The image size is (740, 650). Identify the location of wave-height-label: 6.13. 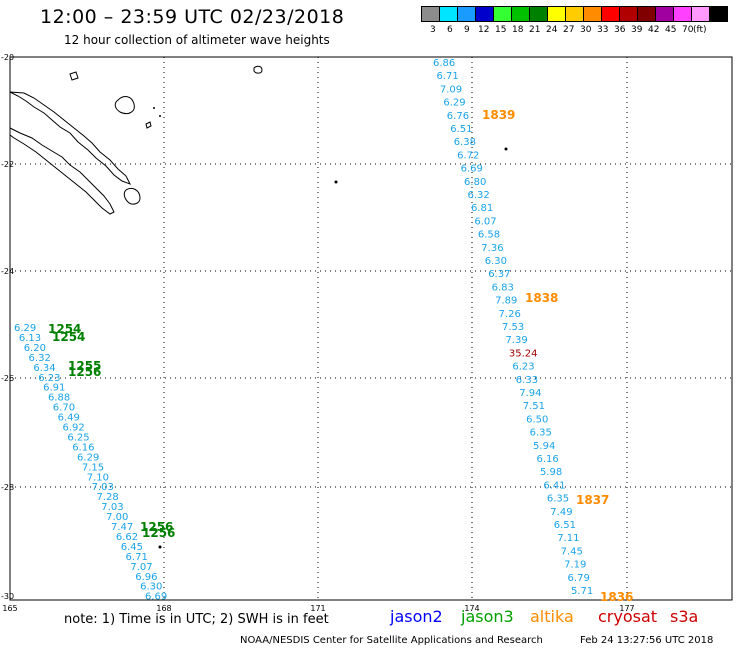
(30, 338).